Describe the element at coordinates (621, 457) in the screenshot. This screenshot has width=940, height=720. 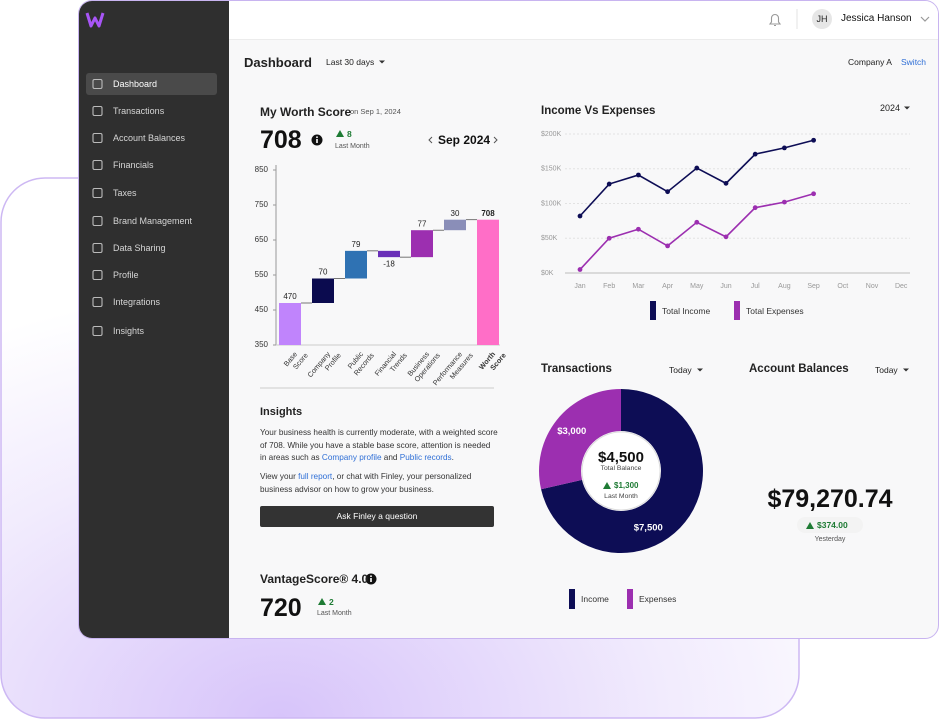
I see `total-balance: $4,500` at that location.